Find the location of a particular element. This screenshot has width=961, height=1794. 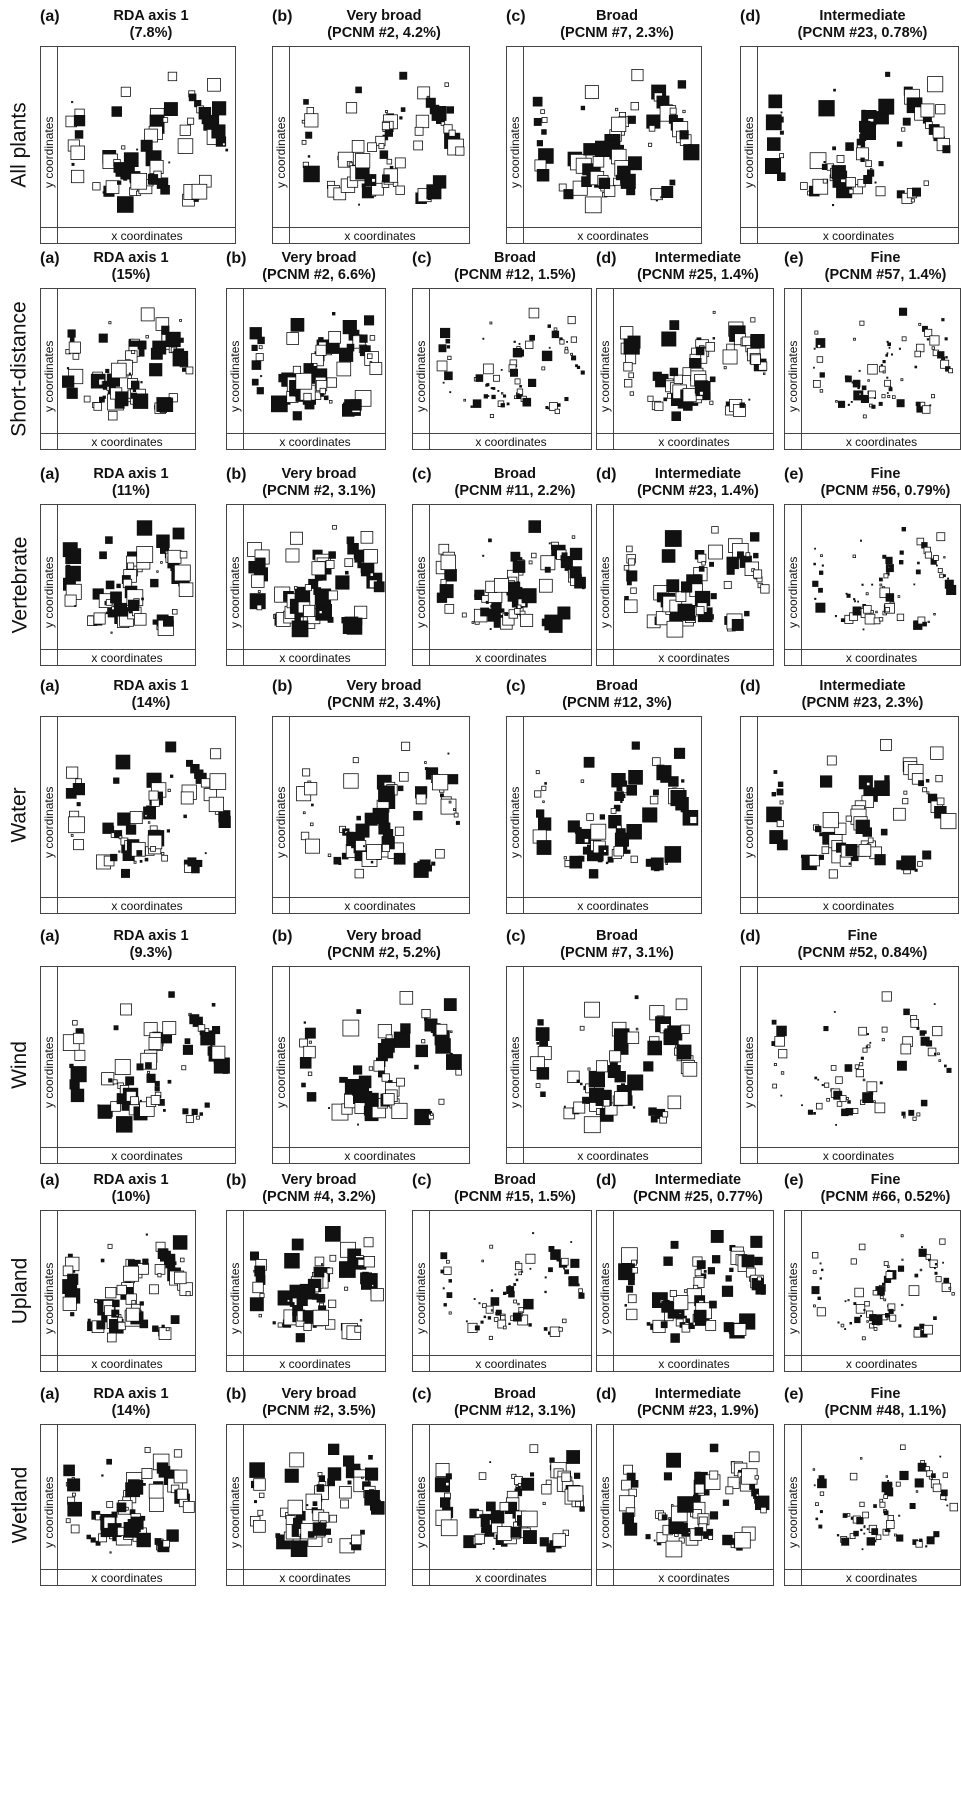

row-label: All plants is located at coordinates (20, 145).